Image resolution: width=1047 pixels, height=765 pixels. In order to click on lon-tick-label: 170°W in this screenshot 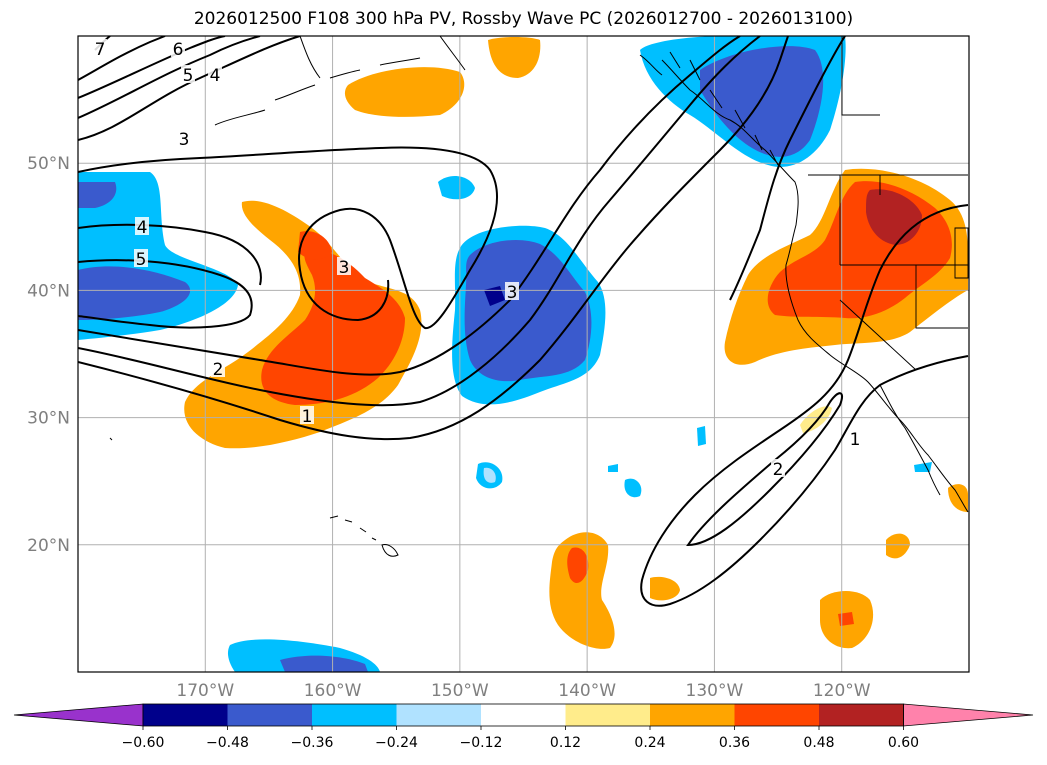, I will do `click(205, 691)`.